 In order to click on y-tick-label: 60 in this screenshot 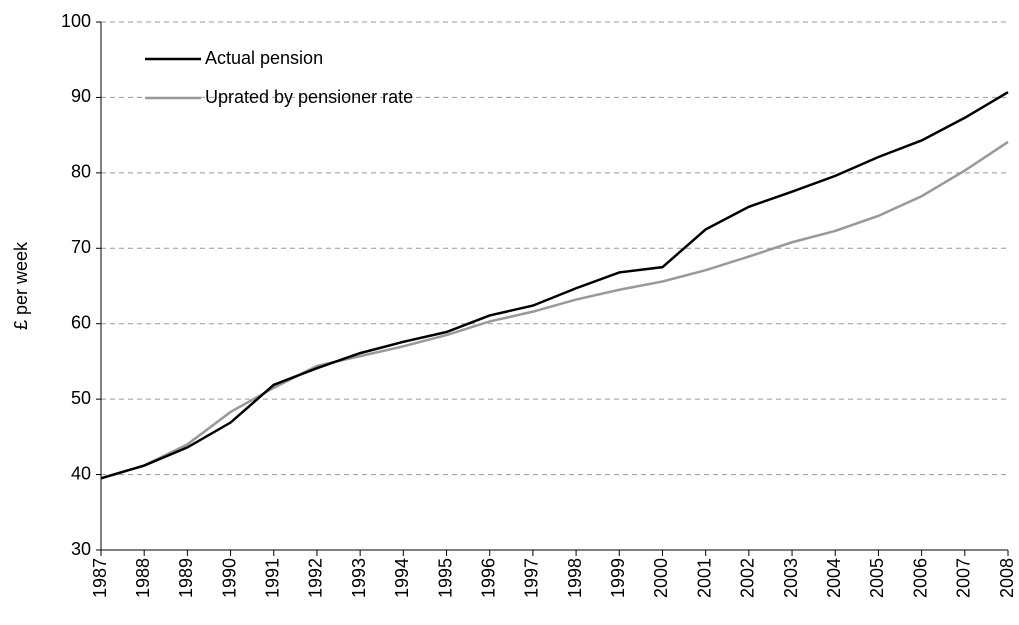, I will do `click(81, 322)`.